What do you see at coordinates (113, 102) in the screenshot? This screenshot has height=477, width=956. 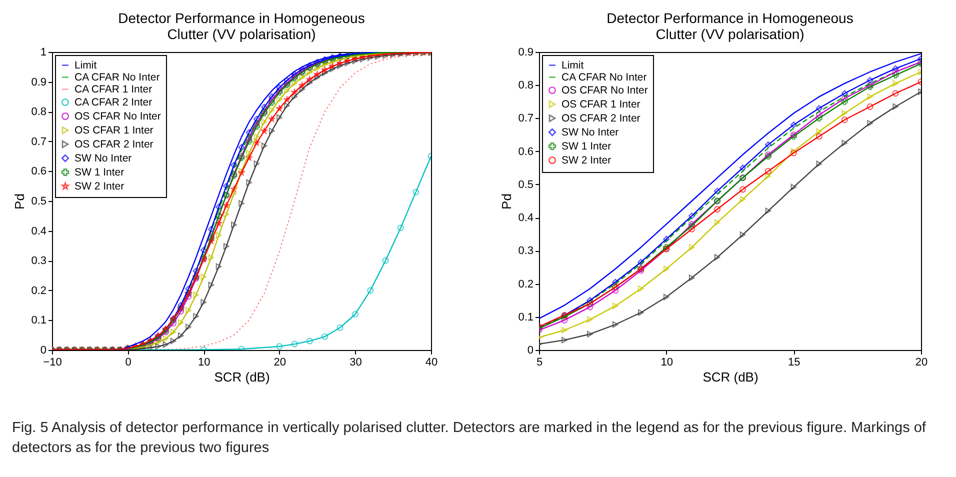 I see `legend-label: CA CFAR 2 Inter` at bounding box center [113, 102].